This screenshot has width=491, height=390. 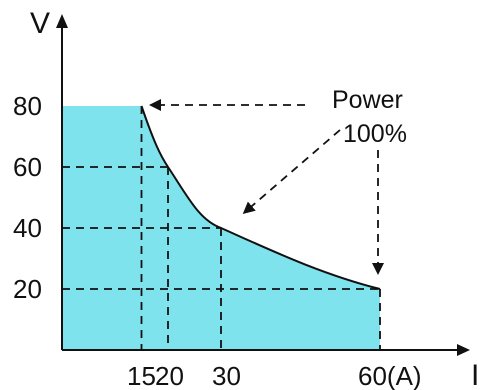 What do you see at coordinates (291, 171) in the screenshot?
I see `arrow-to-curve` at bounding box center [291, 171].